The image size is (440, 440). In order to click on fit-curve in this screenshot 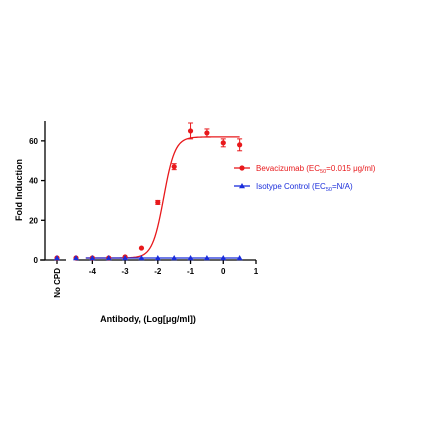, I will do `click(162, 197)`.